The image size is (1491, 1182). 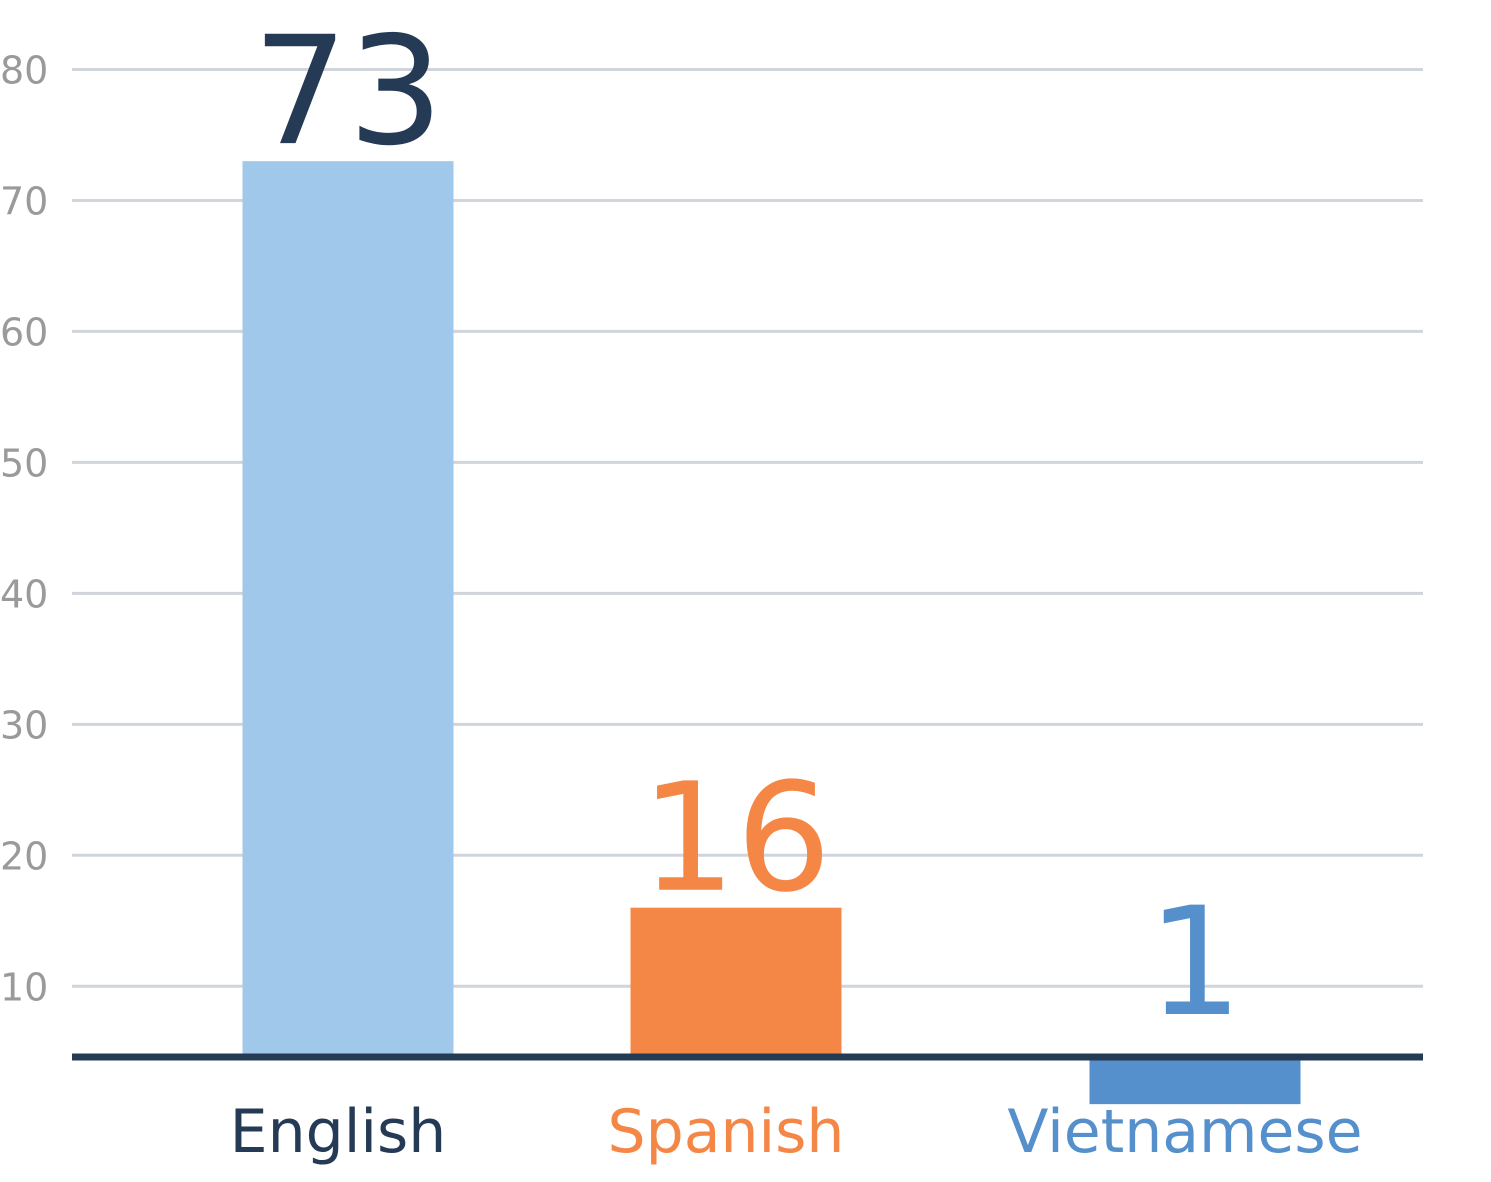 I want to click on y-tick-label: 60, so click(x=24, y=332).